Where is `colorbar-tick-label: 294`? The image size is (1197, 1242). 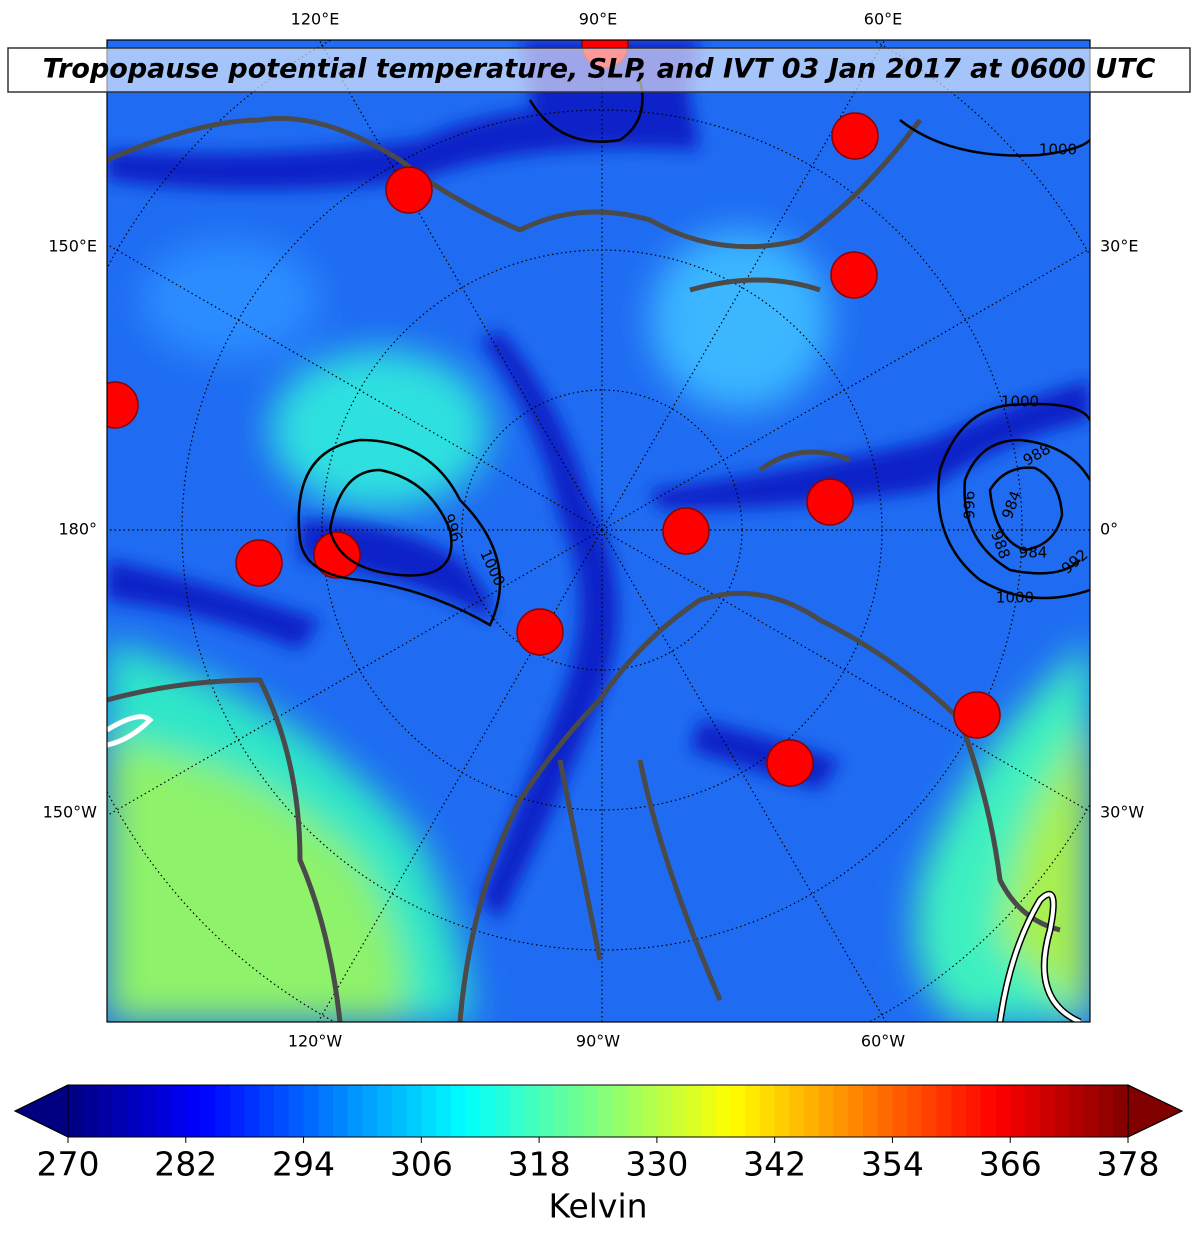
colorbar-tick-label: 294 is located at coordinates (303, 1164).